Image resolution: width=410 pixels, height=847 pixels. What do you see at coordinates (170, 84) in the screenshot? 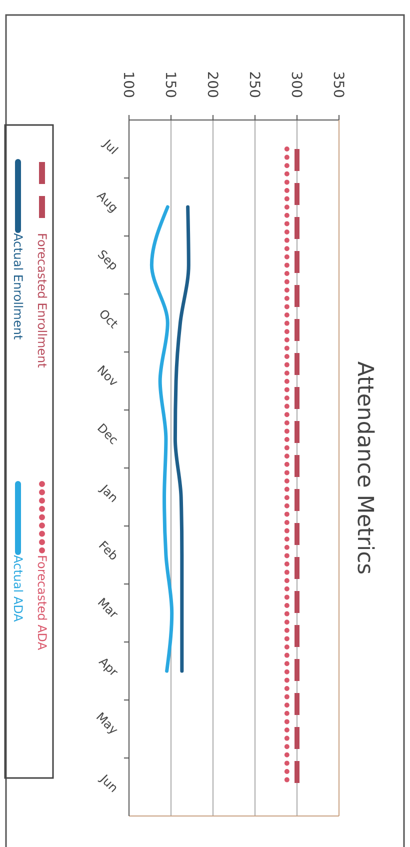
I see `x-tick-label: 150` at bounding box center [170, 84].